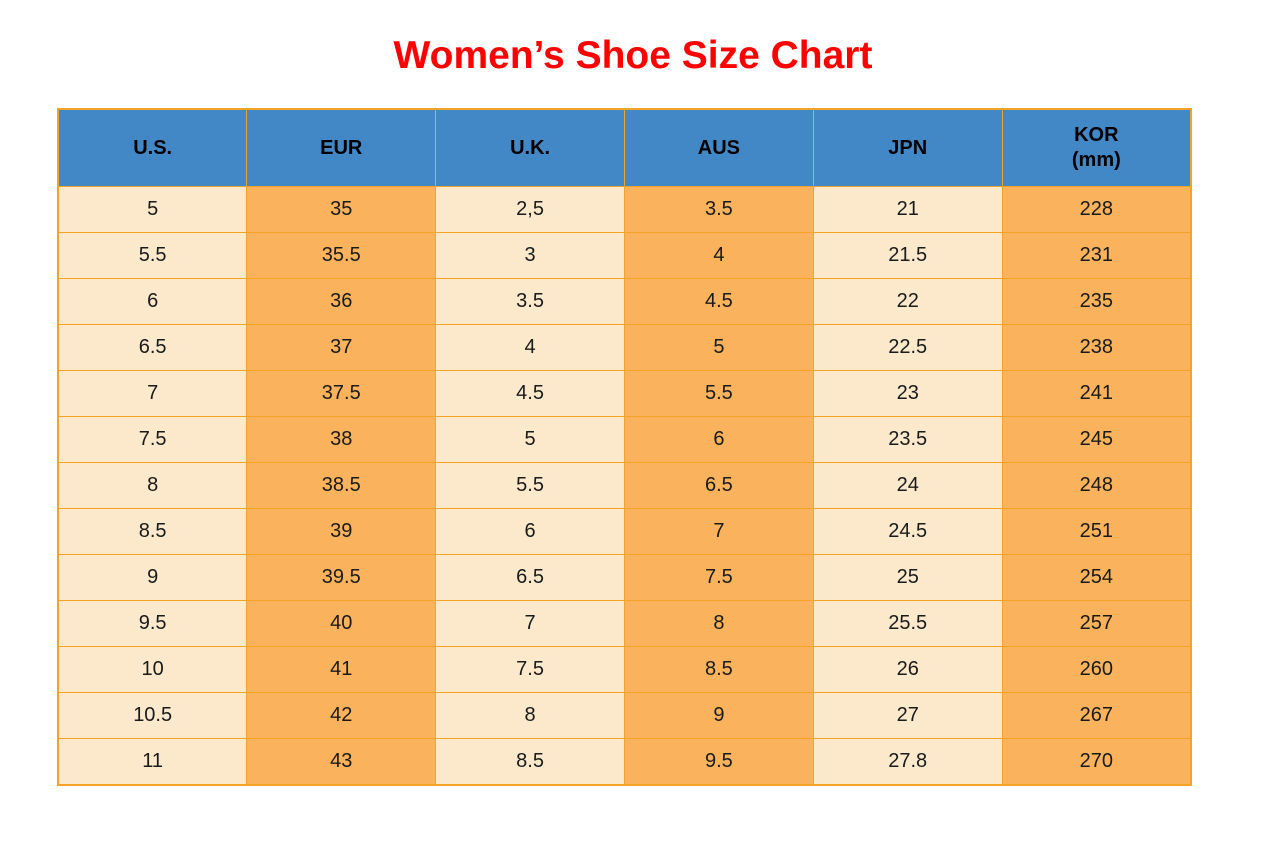  Describe the element at coordinates (530, 347) in the screenshot. I see `table-cell-uk: 4` at that location.